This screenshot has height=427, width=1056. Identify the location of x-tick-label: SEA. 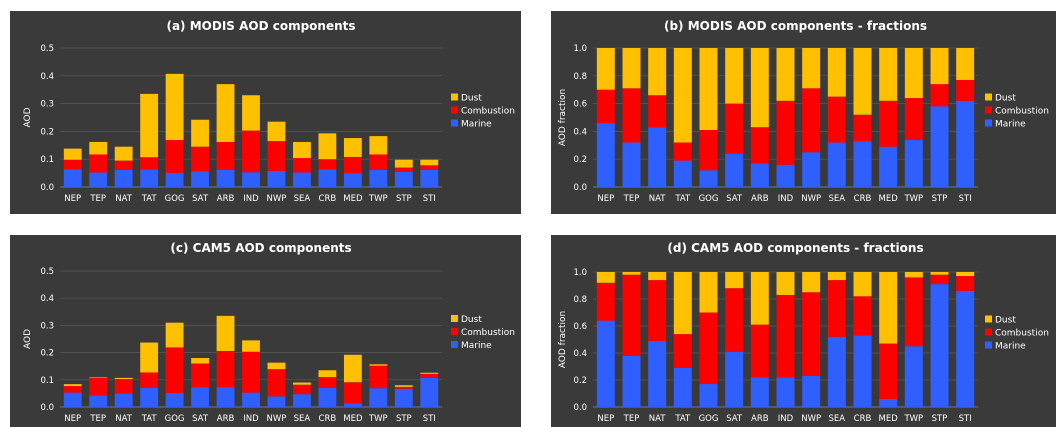
(302, 199).